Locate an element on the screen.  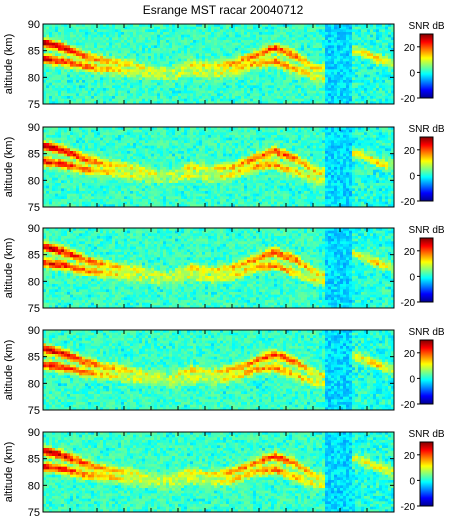
y-tick-label: 90 is located at coordinates (34, 25).